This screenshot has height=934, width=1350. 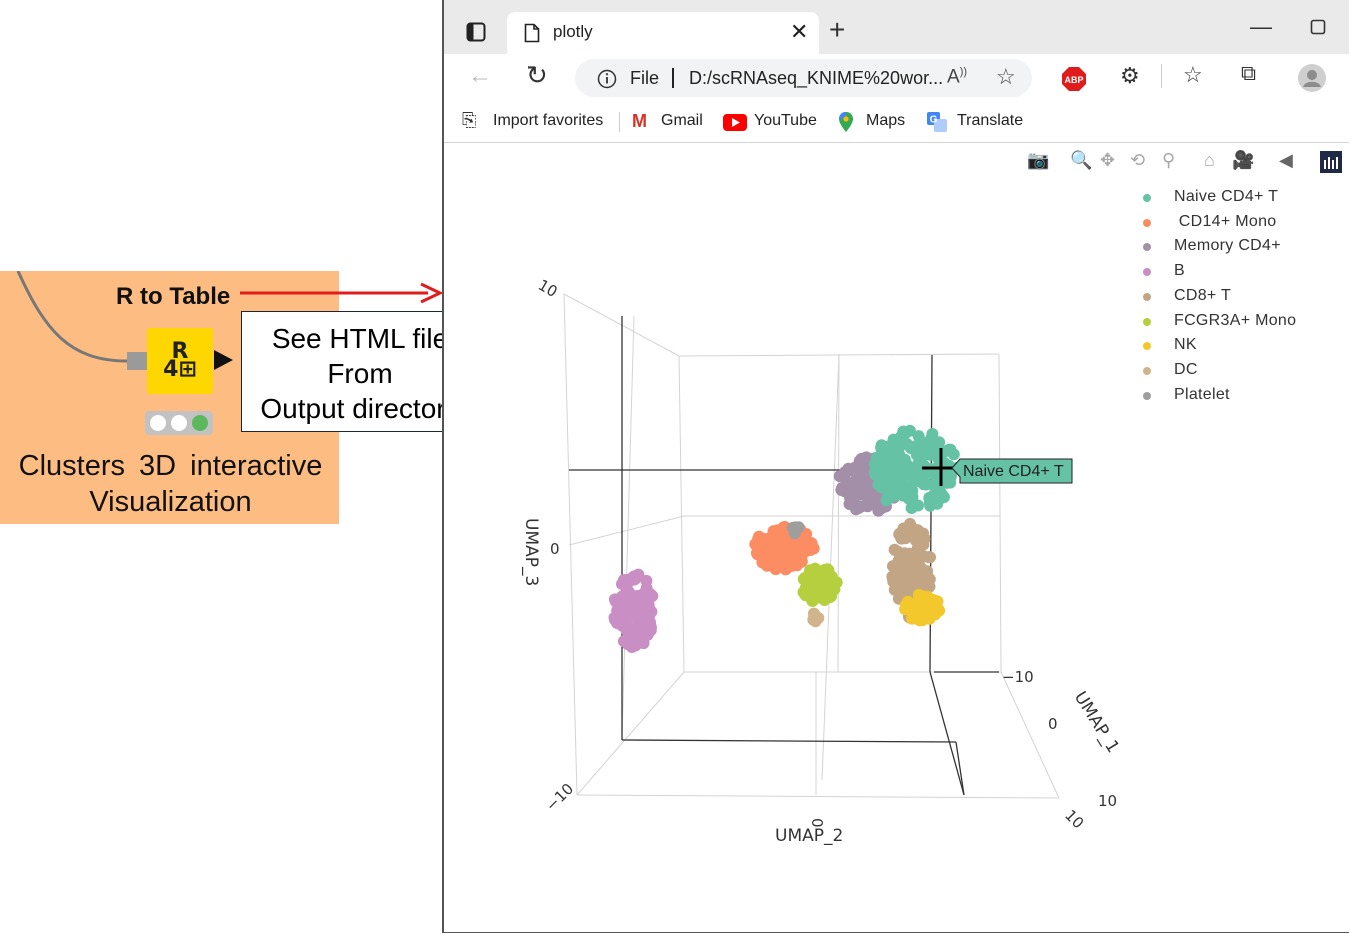 I want to click on legend-item: Platelet, so click(x=1186, y=395).